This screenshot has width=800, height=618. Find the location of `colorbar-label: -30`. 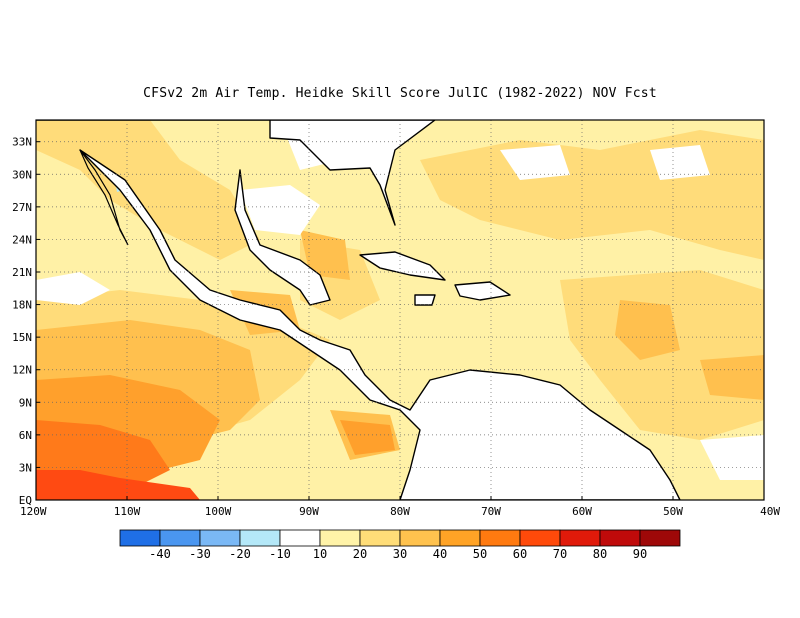

colorbar-label: -30 is located at coordinates (200, 554).